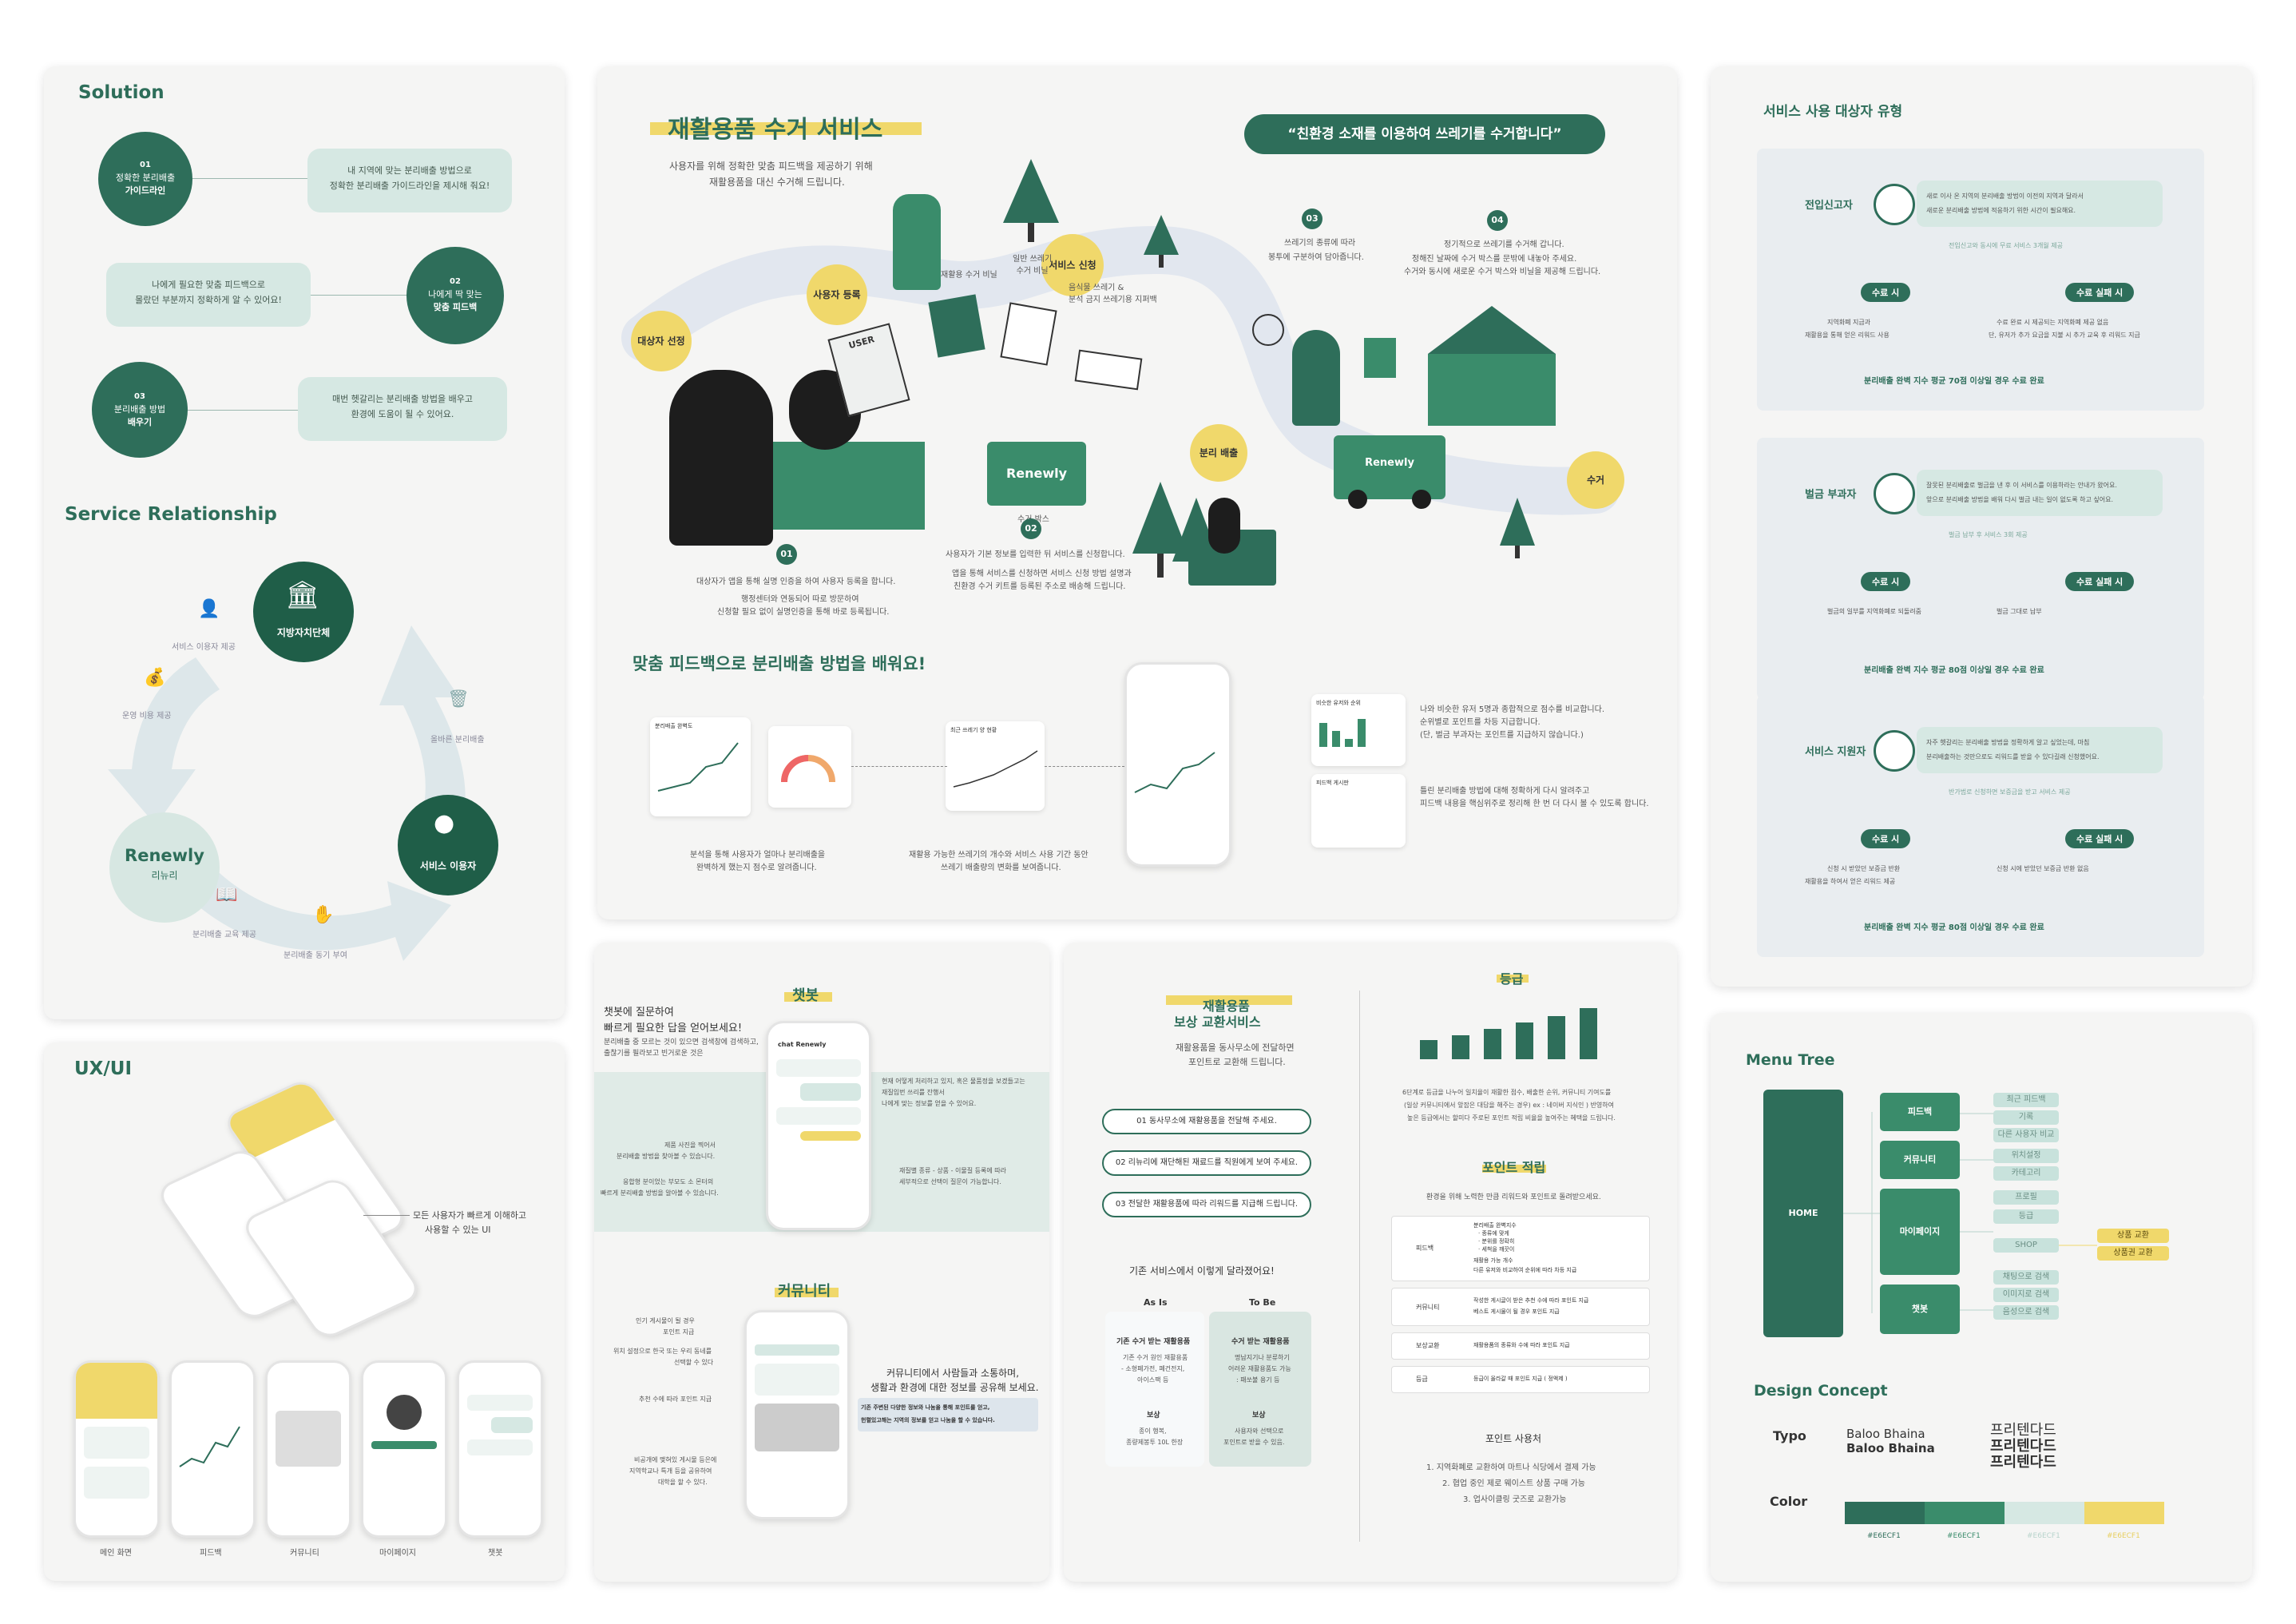  I want to click on menu-title: Menu Tree, so click(1790, 1060).